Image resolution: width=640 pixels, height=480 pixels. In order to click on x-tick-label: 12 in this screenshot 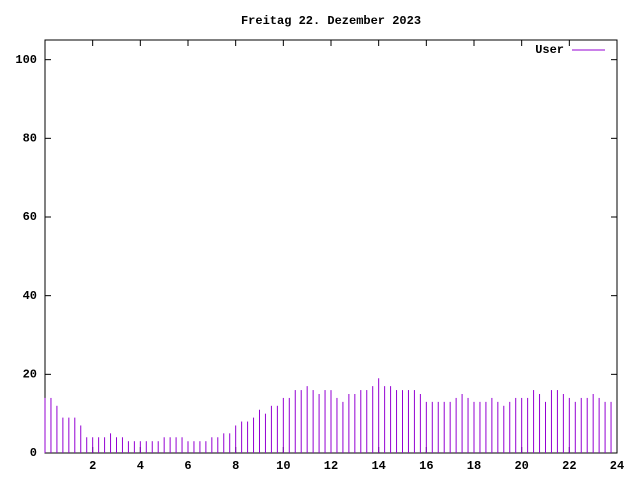, I will do `click(331, 466)`.